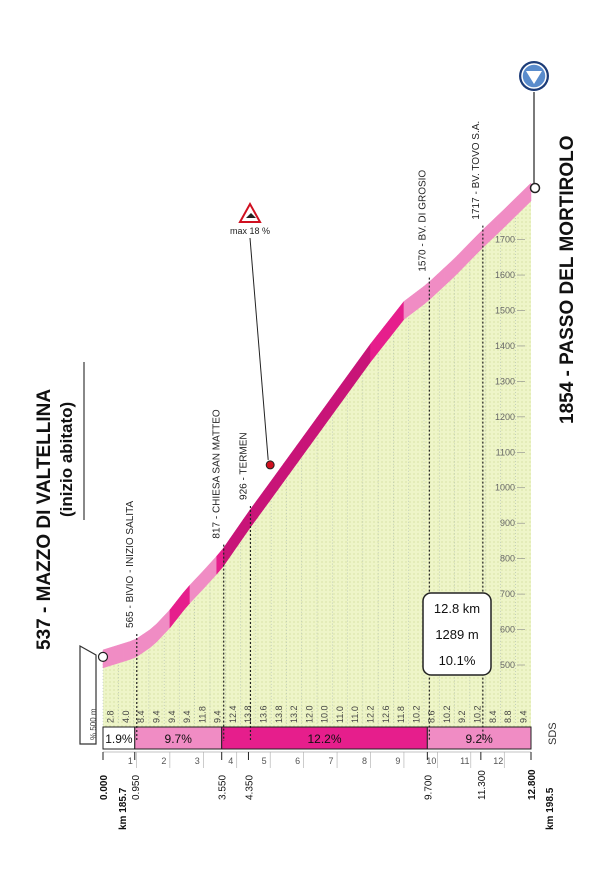 The height and width of the screenshot is (871, 600). Describe the element at coordinates (507, 559) in the screenshot. I see `y-tick-label: 800` at that location.